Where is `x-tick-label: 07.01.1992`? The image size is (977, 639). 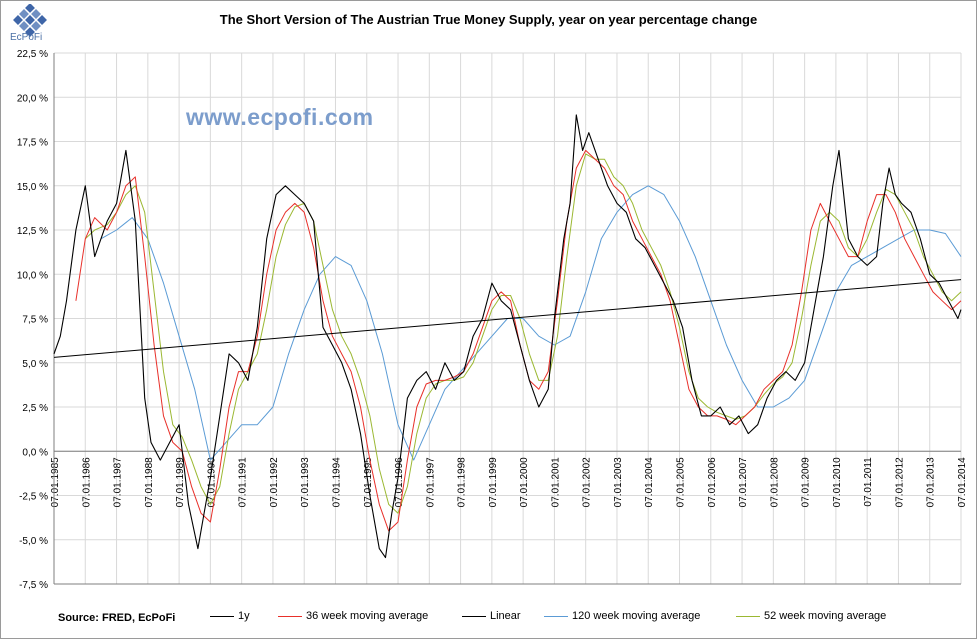
x-tick-label: 07.01.1992 is located at coordinates (274, 482).